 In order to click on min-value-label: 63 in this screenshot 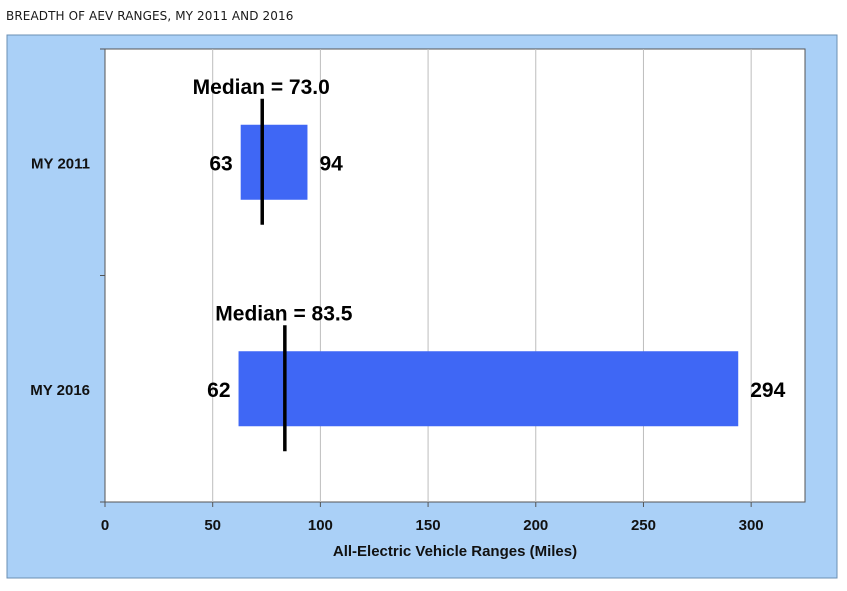, I will do `click(220, 163)`.